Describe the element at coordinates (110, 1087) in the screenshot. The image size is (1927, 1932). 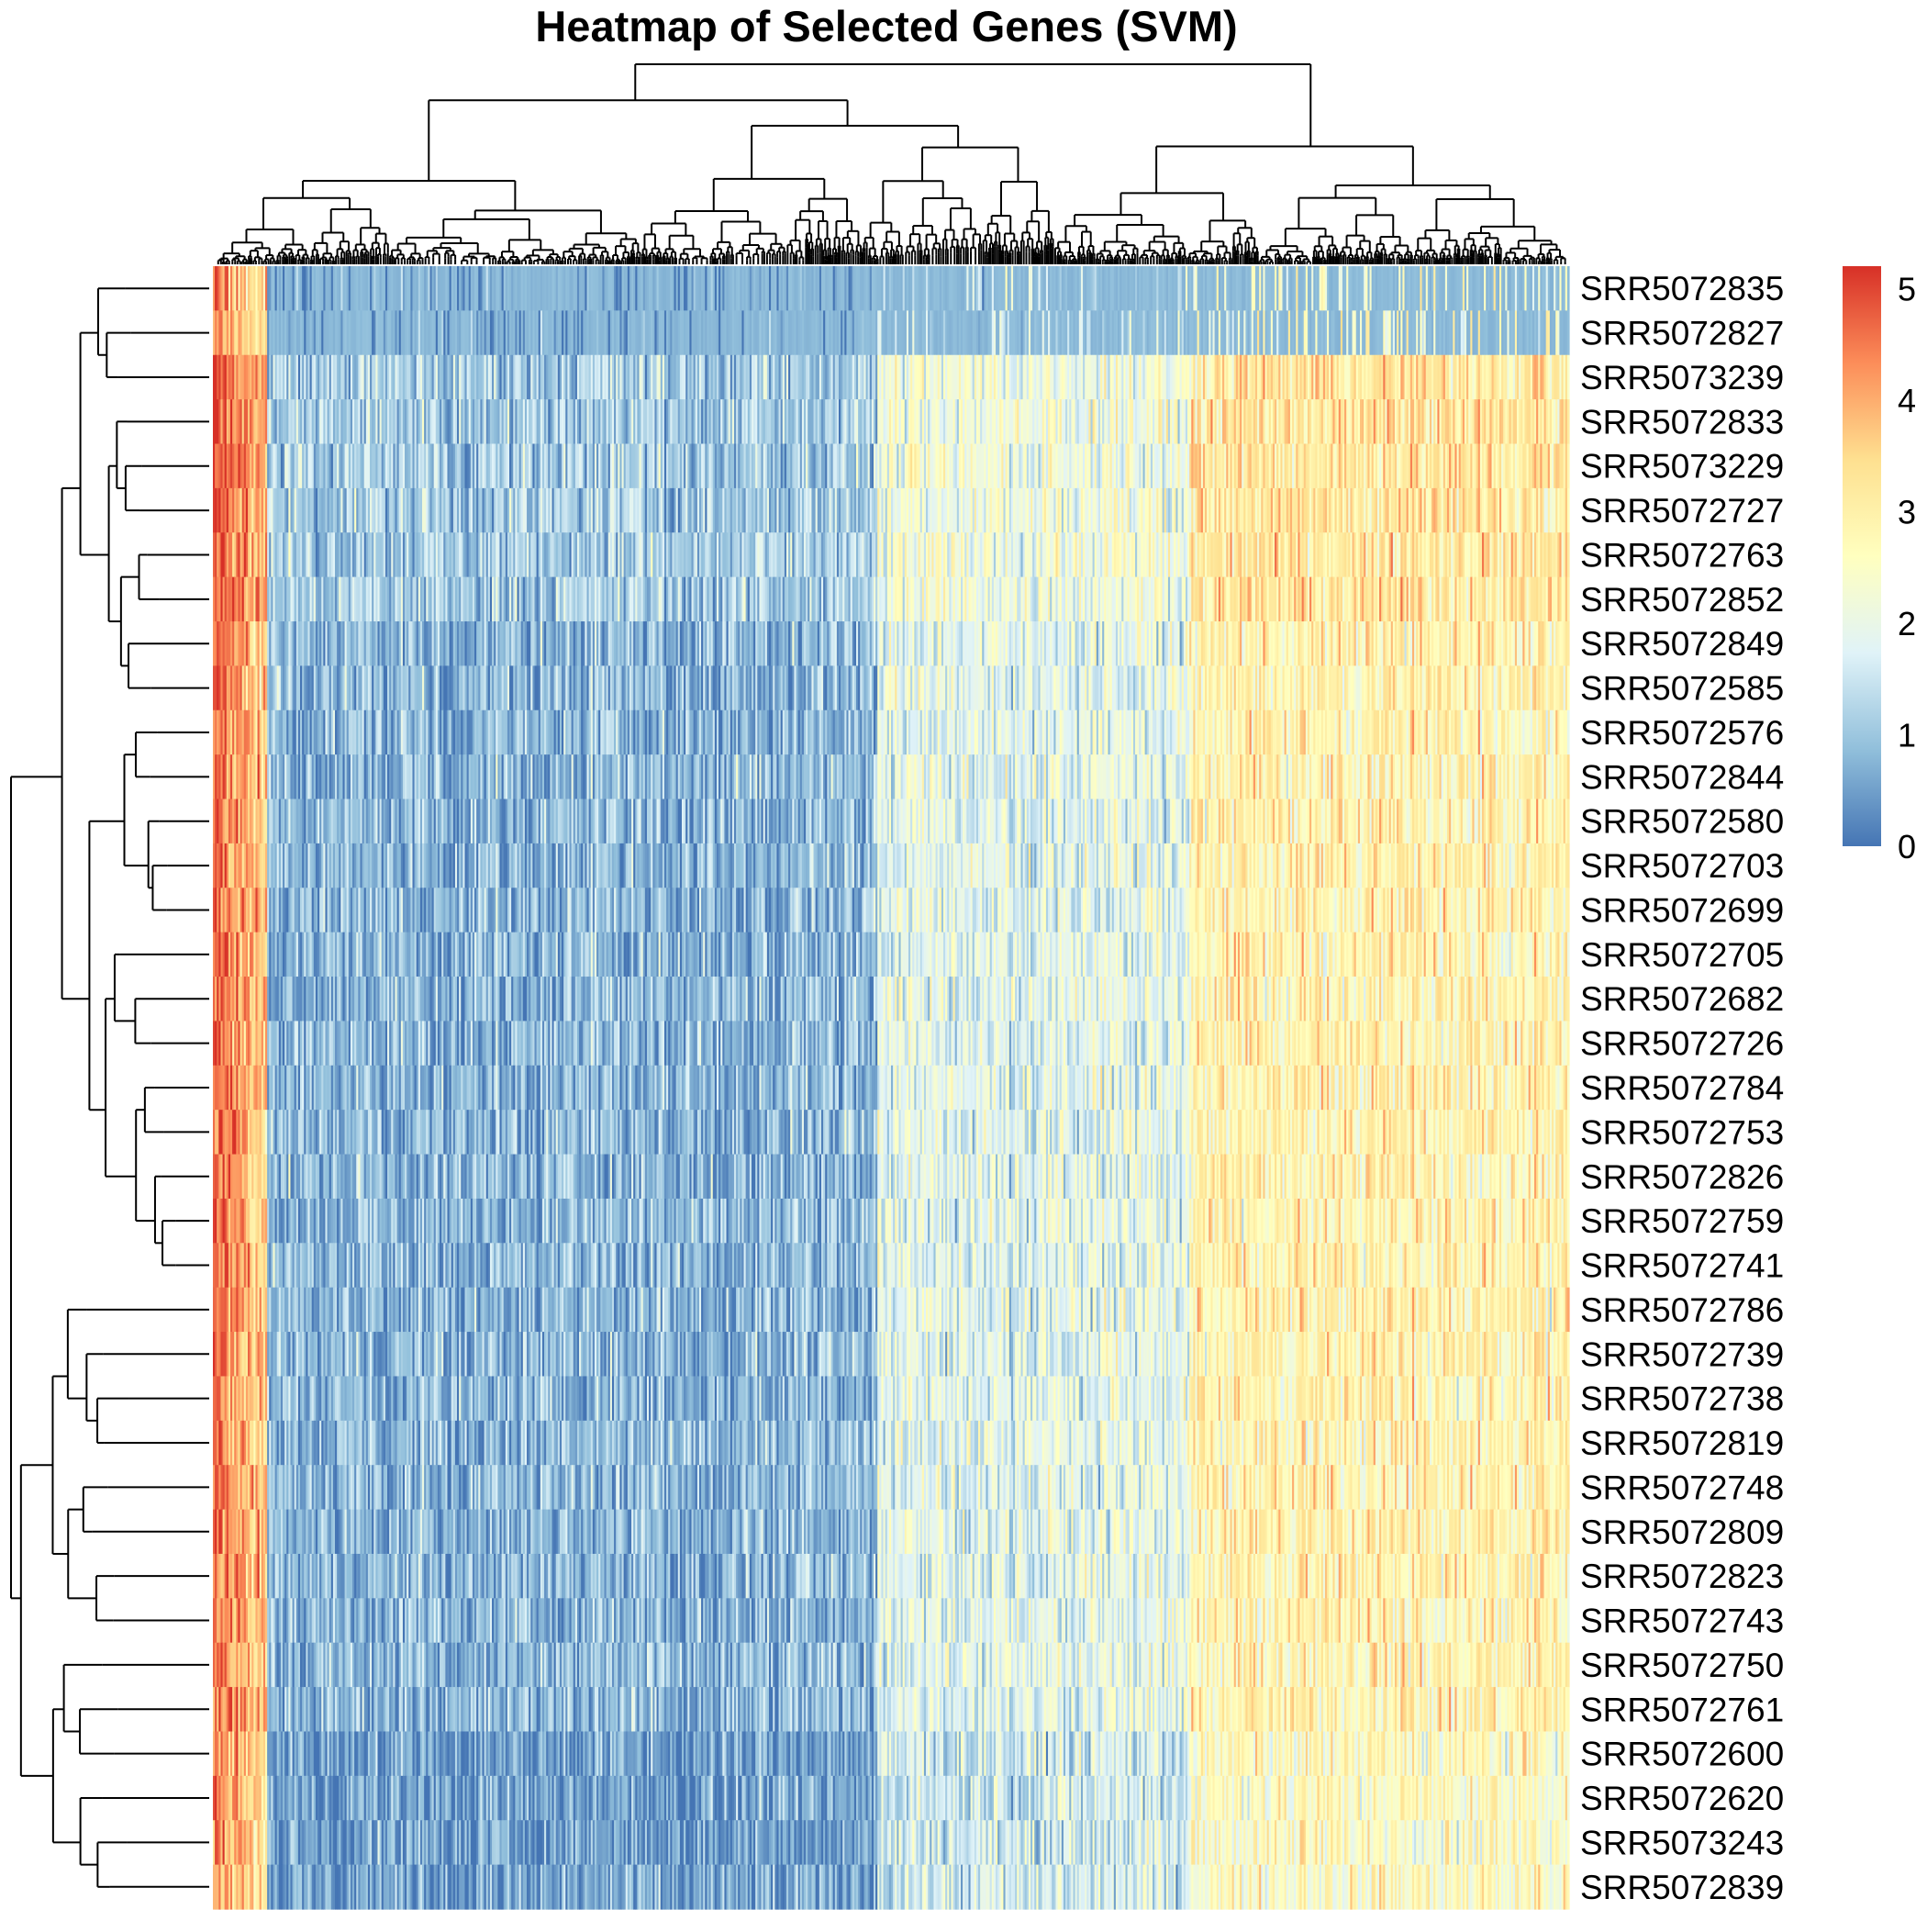
I see `row-dendrogram` at that location.